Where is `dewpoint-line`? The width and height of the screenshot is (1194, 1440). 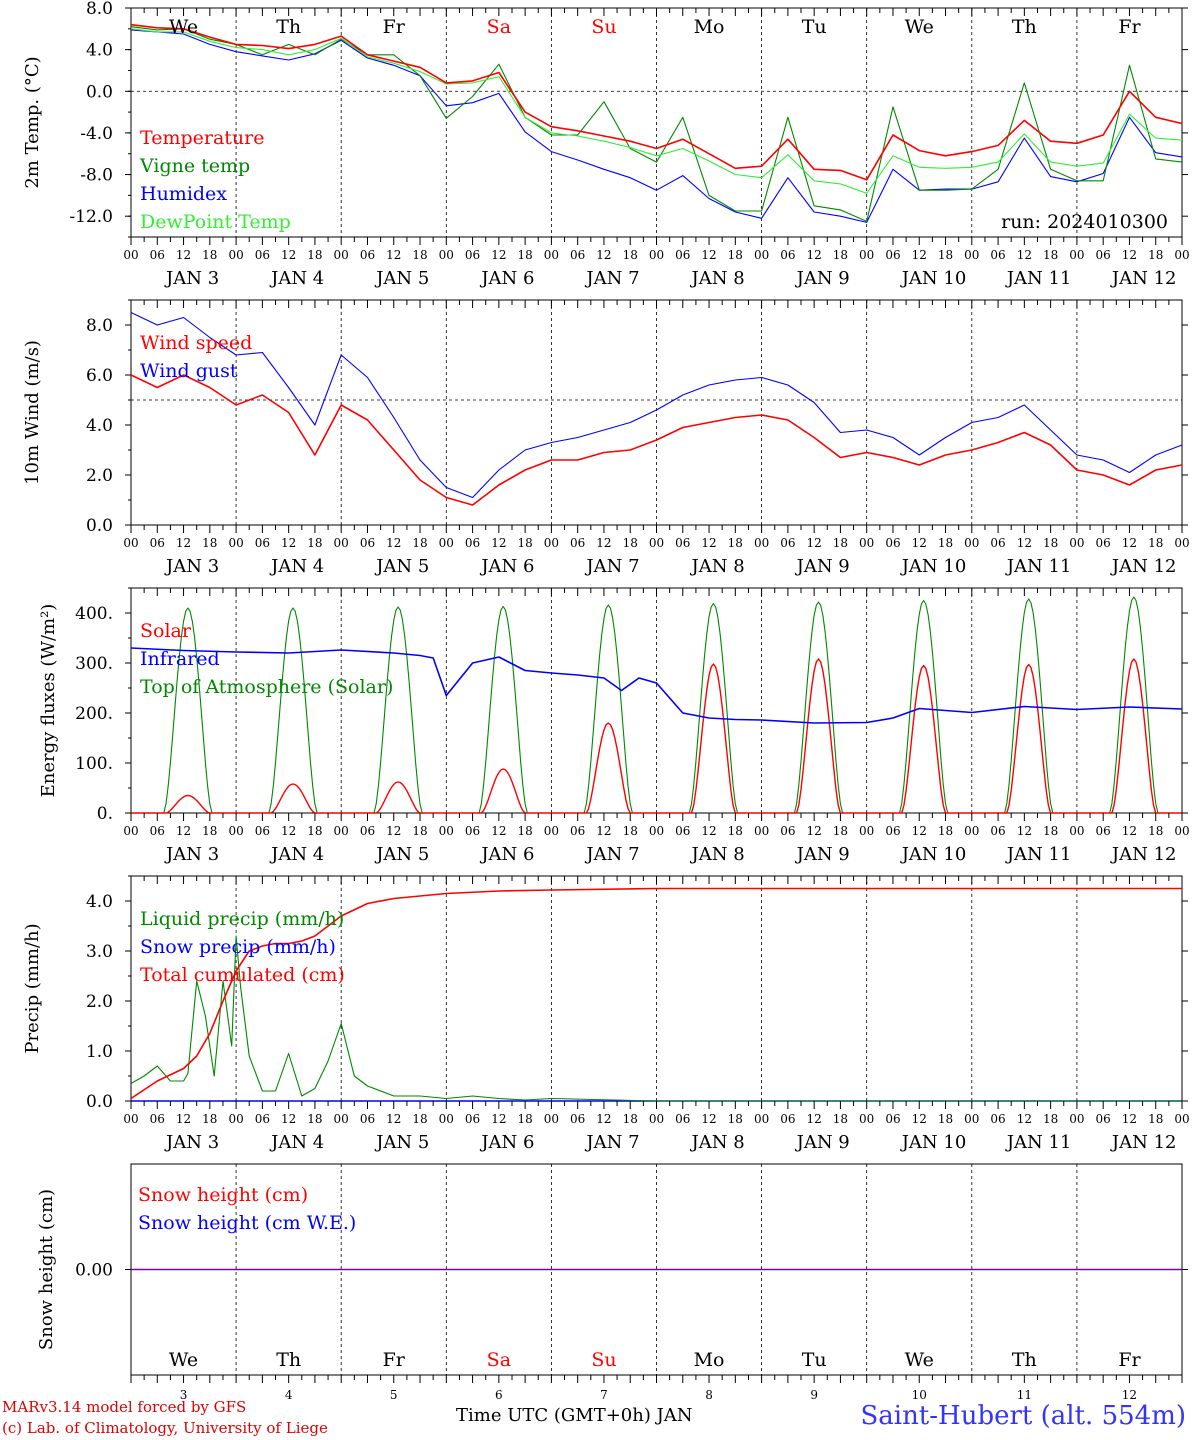 dewpoint-line is located at coordinates (656, 111).